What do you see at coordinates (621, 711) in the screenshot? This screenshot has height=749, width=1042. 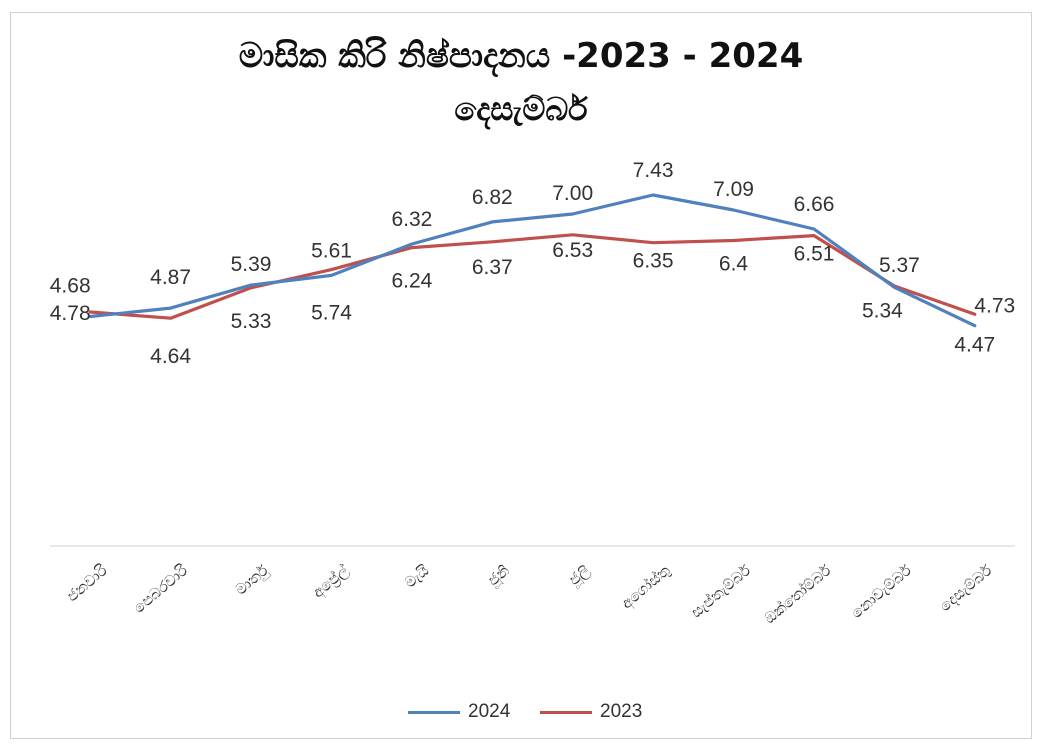 I see `legend-label-2023: 2023` at bounding box center [621, 711].